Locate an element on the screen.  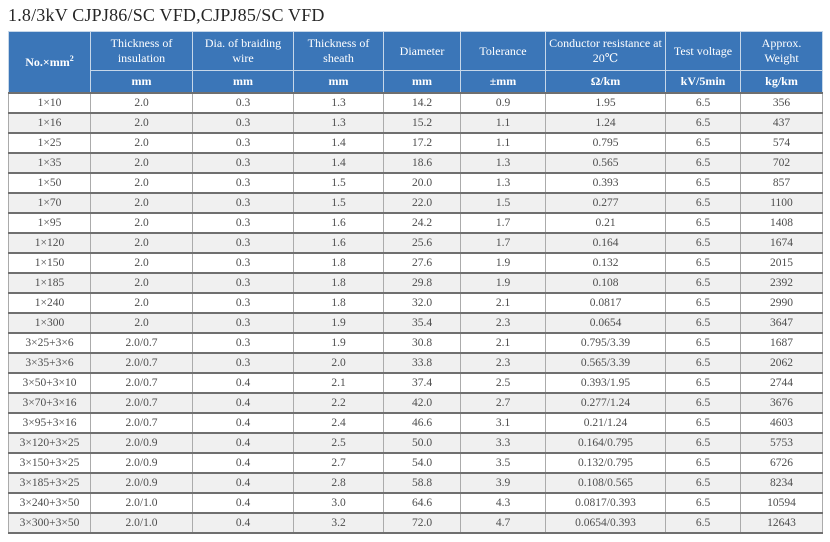
table-cell: 1.7 is located at coordinates (503, 242).